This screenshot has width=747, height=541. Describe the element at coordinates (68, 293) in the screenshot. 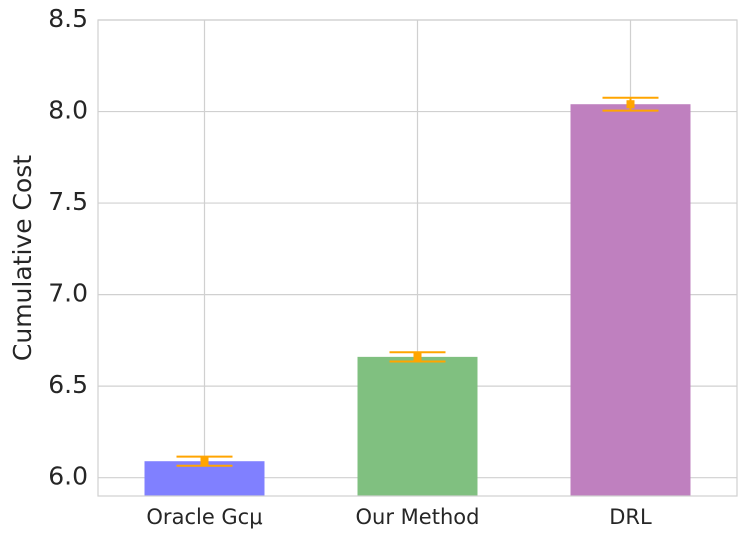

I see `y-tick-label: 7.0` at that location.